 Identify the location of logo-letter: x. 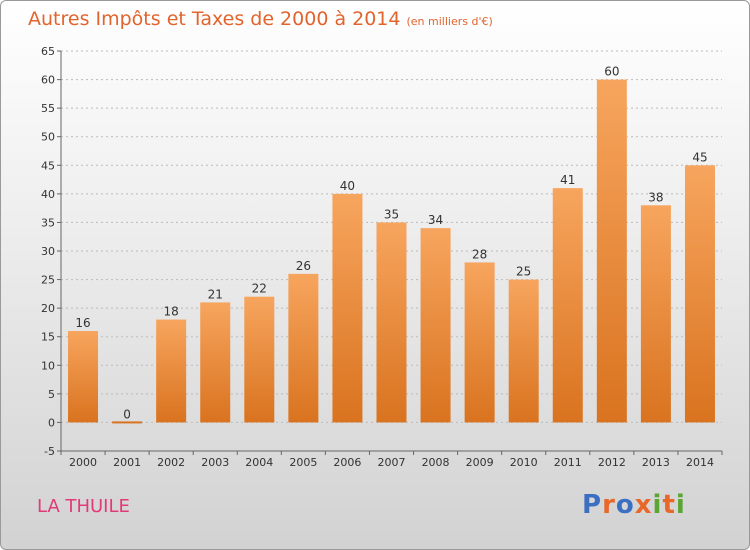
(643, 505).